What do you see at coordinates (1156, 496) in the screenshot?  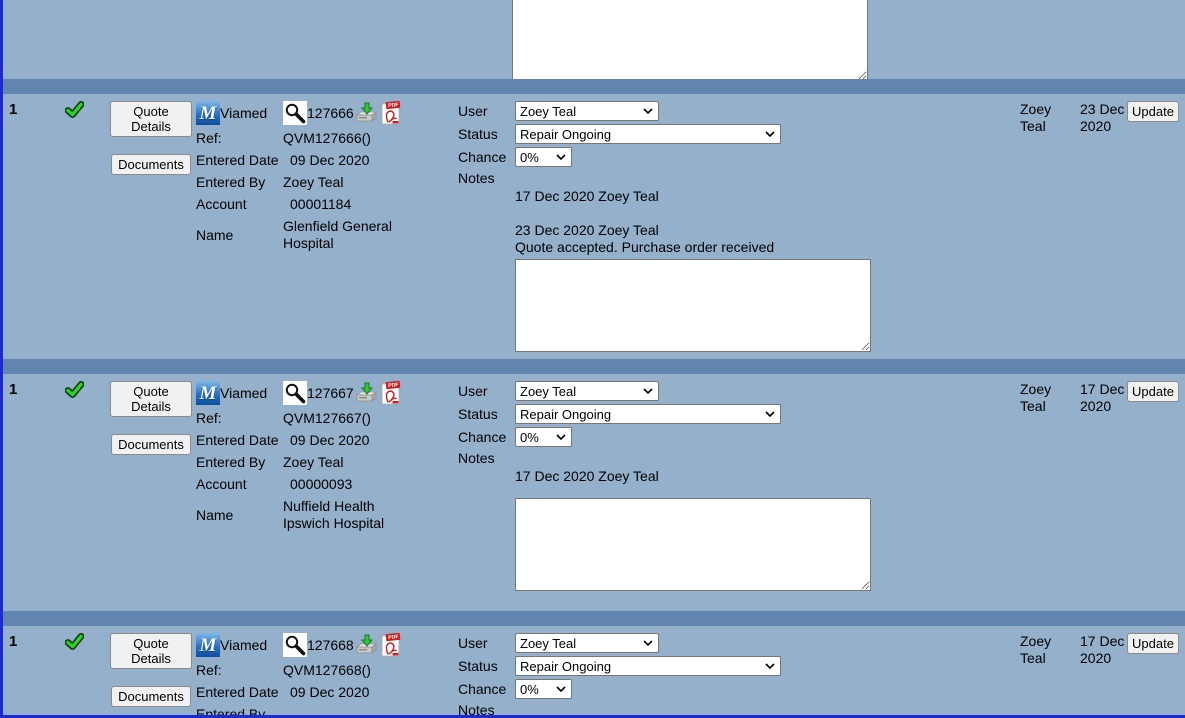 I see `update-cell: Update` at bounding box center [1156, 496].